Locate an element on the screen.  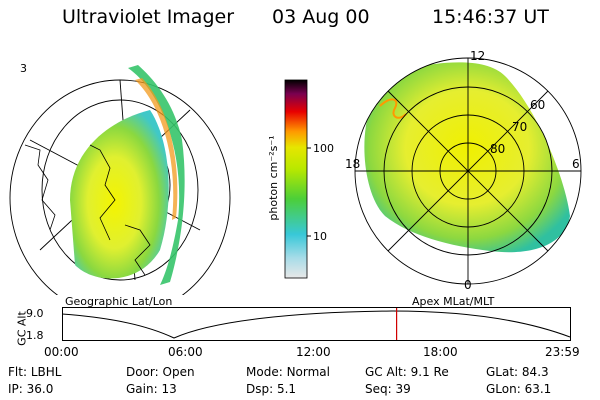
altitude-plot is located at coordinates (316, 324).